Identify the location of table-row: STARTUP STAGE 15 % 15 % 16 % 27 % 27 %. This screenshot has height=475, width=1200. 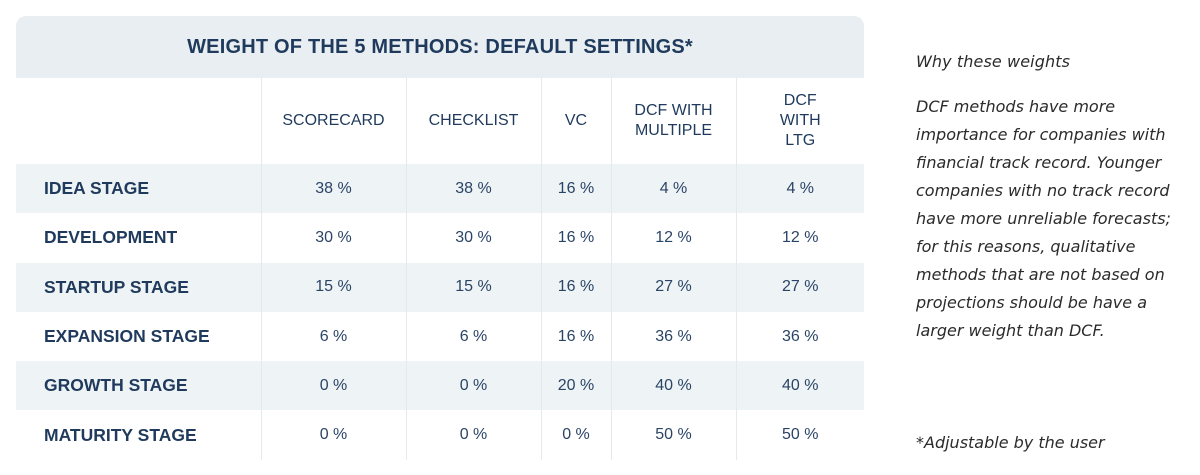
(440, 287).